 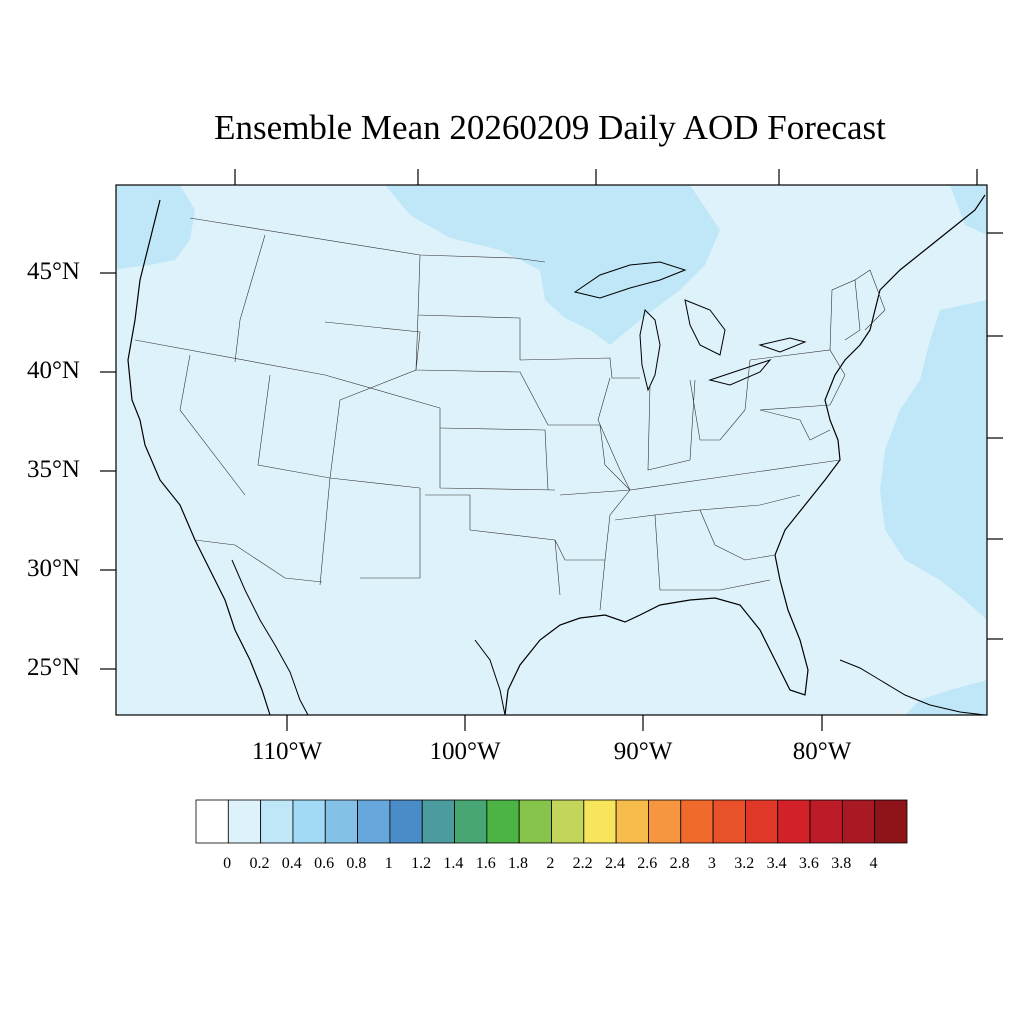 What do you see at coordinates (614, 863) in the screenshot?
I see `colorbar-tick-label: 2.4` at bounding box center [614, 863].